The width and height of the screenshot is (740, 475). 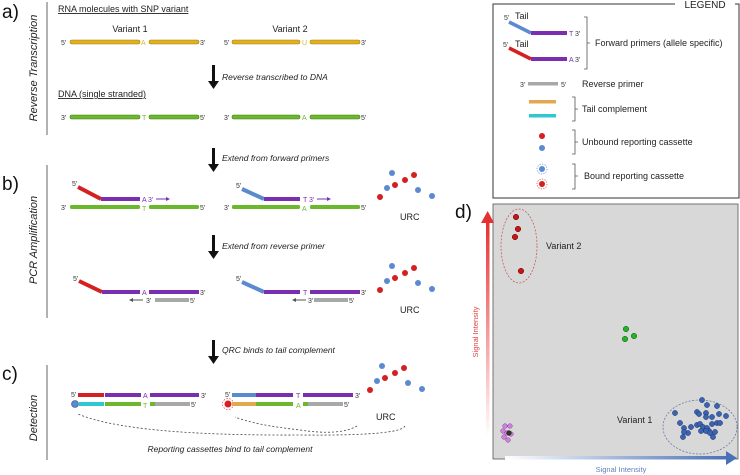 I want to click on unbound-red-icon, so click(x=542, y=136).